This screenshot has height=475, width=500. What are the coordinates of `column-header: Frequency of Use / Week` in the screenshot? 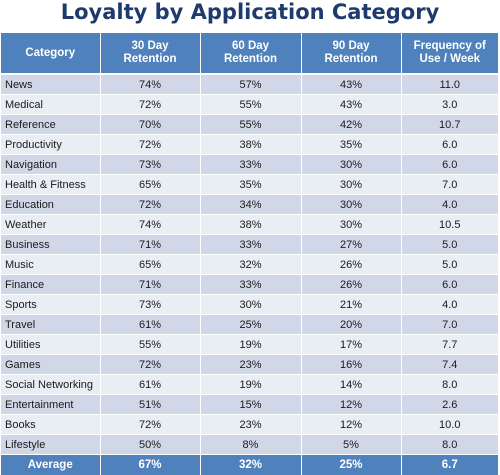 It's located at (449, 53).